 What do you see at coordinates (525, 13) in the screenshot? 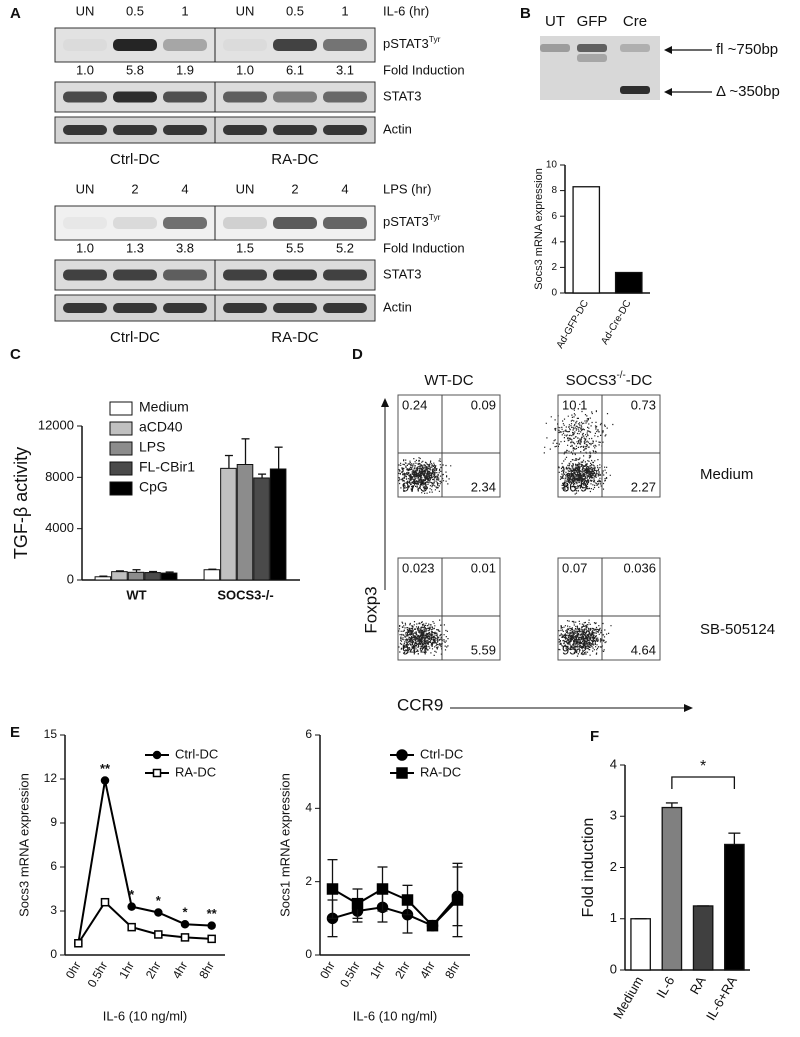
I see `panel-label: B` at bounding box center [525, 13].